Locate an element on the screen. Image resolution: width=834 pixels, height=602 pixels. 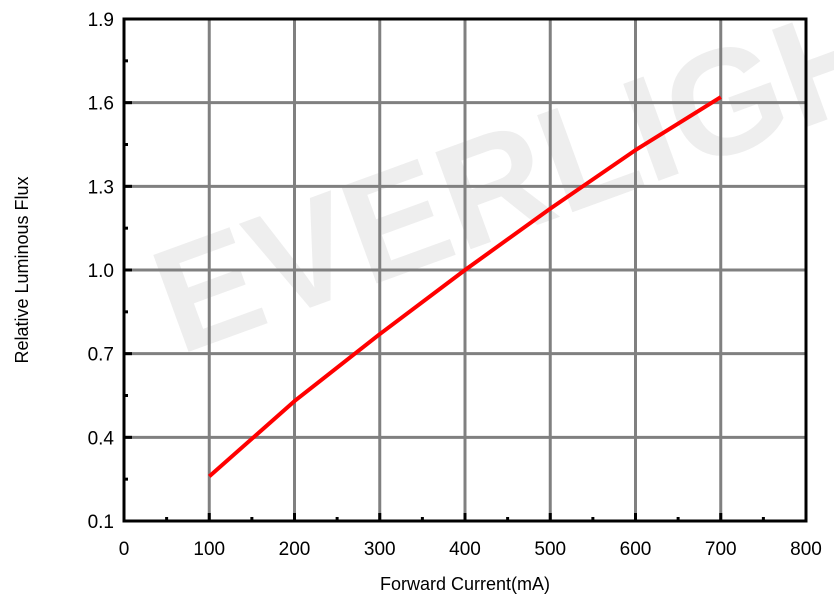
x-tick-label: 300 is located at coordinates (380, 549).